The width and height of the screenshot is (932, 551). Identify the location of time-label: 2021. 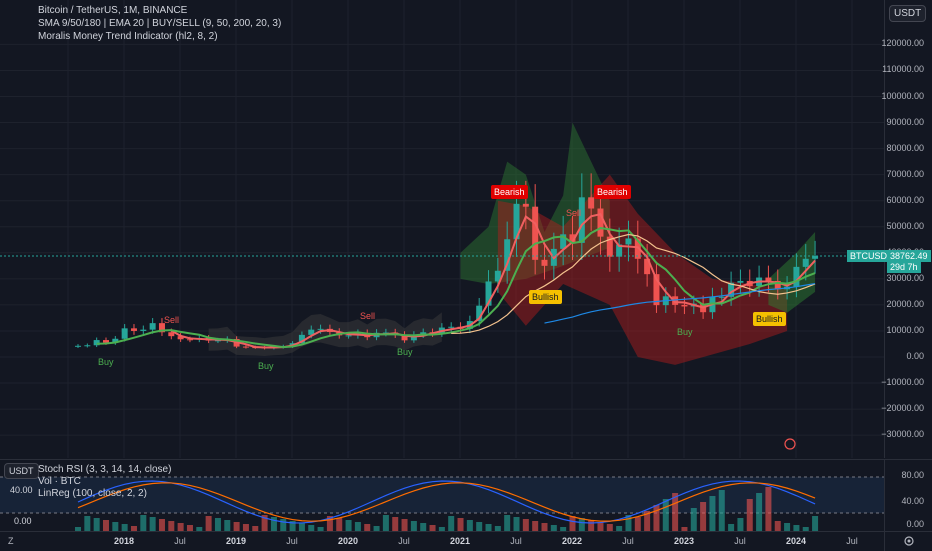
(460, 541).